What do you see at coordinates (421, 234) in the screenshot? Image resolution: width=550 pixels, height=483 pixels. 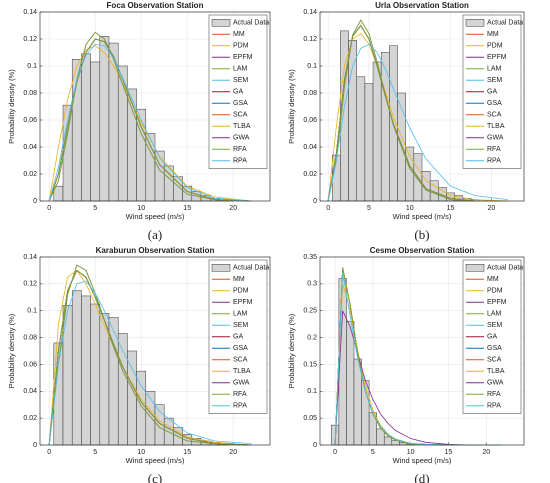 I see `caption: (b)` at bounding box center [421, 234].